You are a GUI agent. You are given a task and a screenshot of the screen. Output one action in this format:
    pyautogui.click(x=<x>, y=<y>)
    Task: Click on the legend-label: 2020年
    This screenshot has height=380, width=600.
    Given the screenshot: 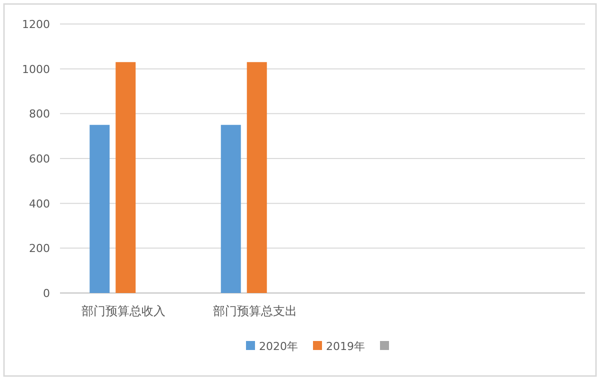 What is the action you would take?
    pyautogui.click(x=278, y=346)
    